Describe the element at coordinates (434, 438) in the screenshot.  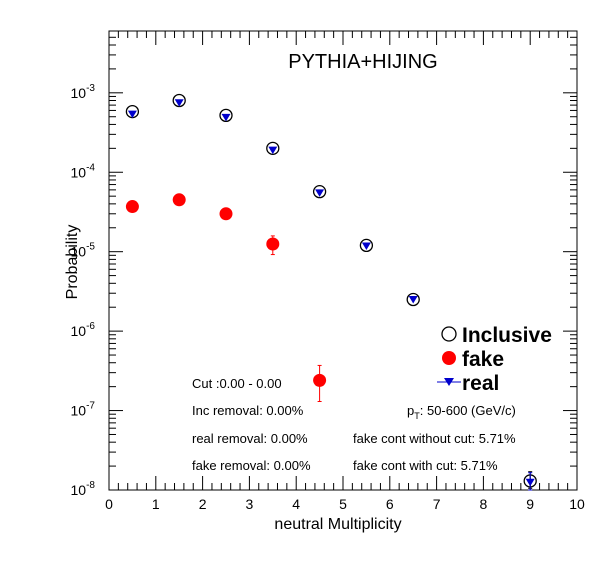
I see `annotation-fake-cont-without: fake cont without cut: 5.71%` at that location.